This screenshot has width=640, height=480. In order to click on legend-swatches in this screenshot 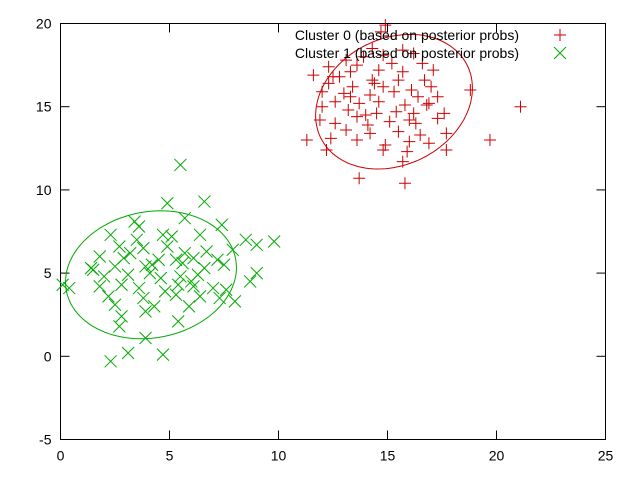, I will do `click(560, 44)`.